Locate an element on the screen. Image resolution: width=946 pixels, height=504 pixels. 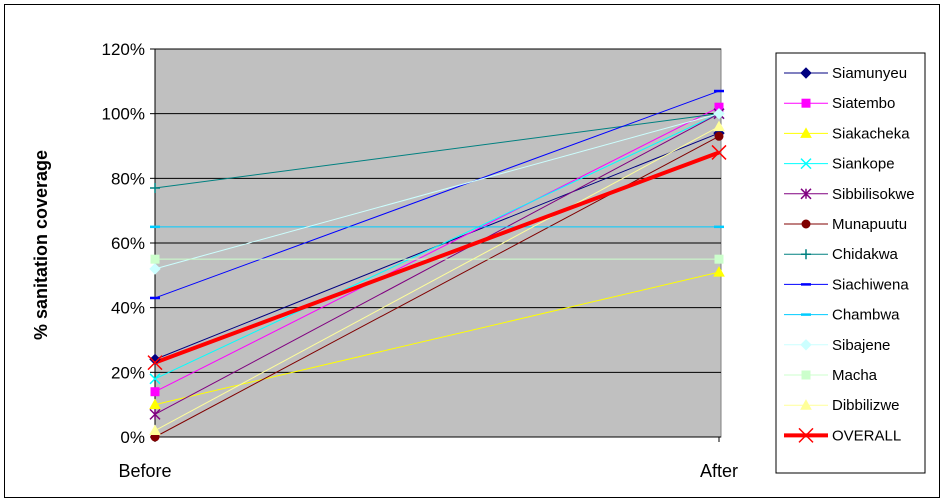
y-tick-label: 120% is located at coordinates (123, 49).